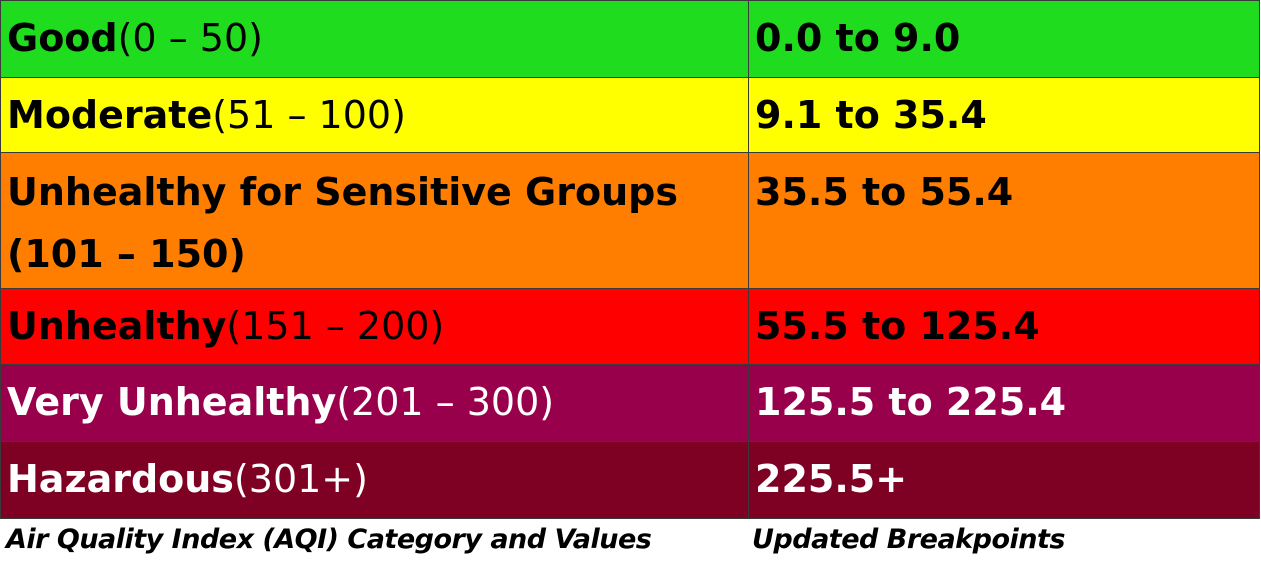  What do you see at coordinates (374, 480) in the screenshot?
I see `category-cell: Hazardous(301+)` at bounding box center [374, 480].